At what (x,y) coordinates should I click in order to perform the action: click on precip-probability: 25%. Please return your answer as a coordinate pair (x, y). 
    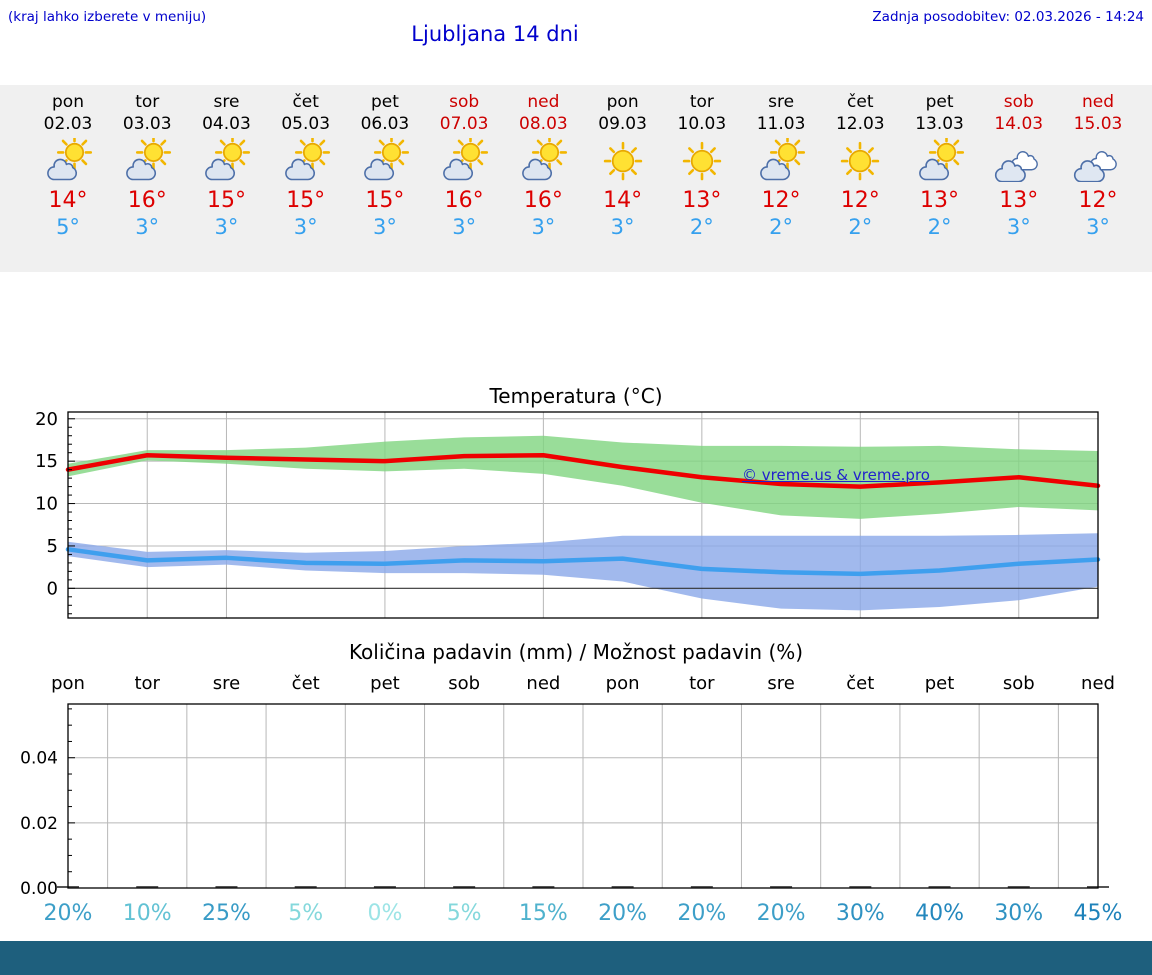
    Looking at the image, I should click on (226, 913).